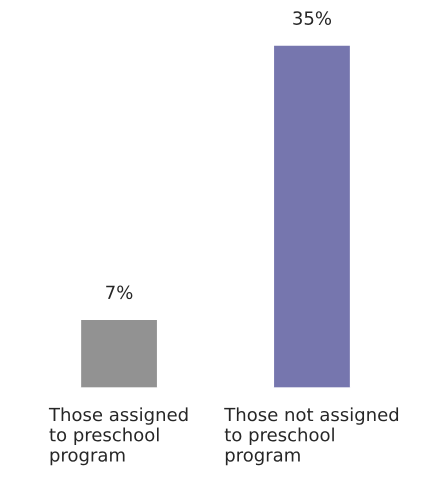 The width and height of the screenshot is (431, 491). What do you see at coordinates (312, 18) in the screenshot?
I see `data-label: 35%` at bounding box center [312, 18].